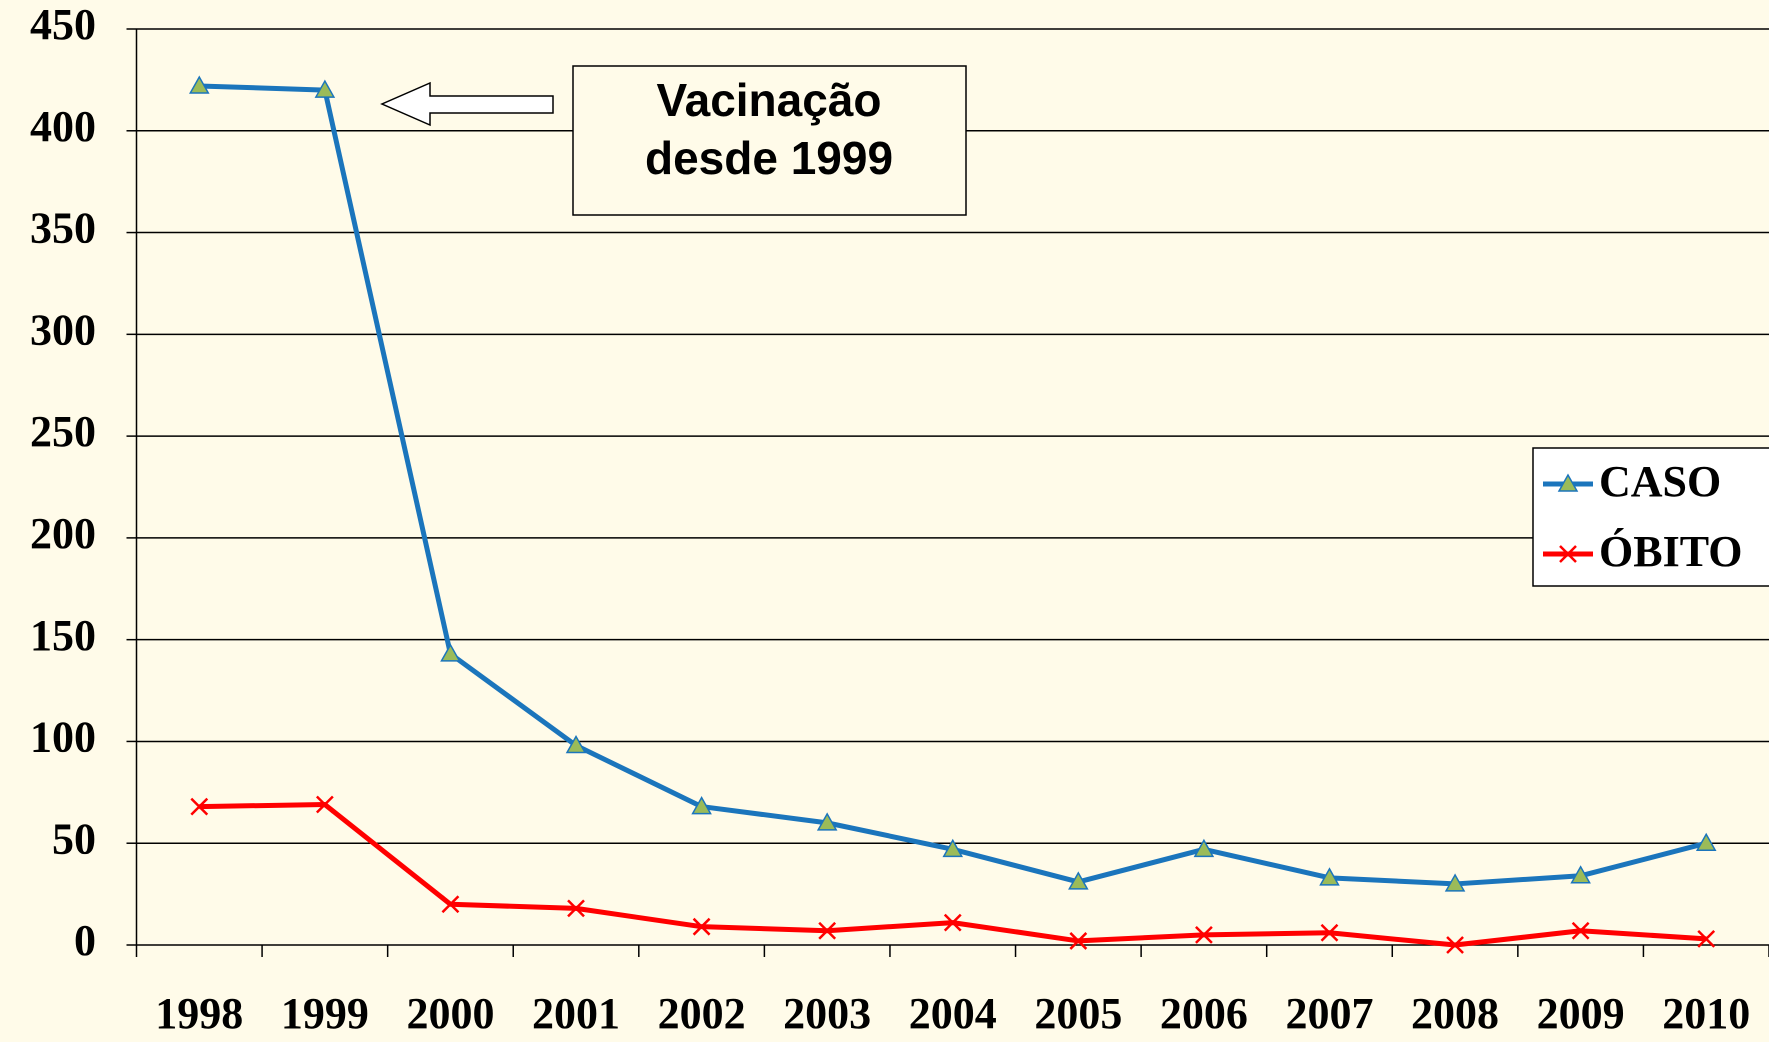 This screenshot has height=1042, width=1769. What do you see at coordinates (85, 940) in the screenshot?
I see `y-tick-label: 0` at bounding box center [85, 940].